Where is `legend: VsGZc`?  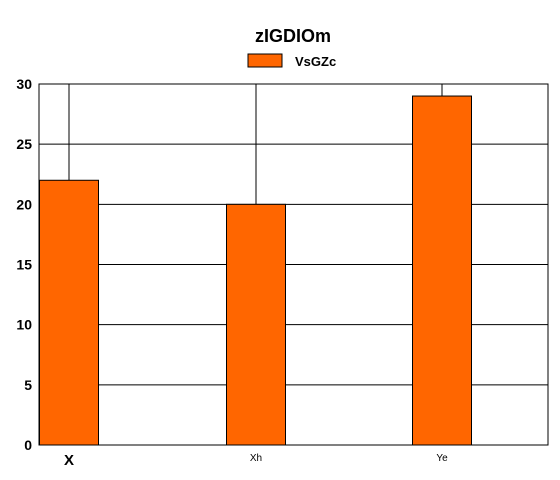
legend: VsGZc is located at coordinates (291, 61).